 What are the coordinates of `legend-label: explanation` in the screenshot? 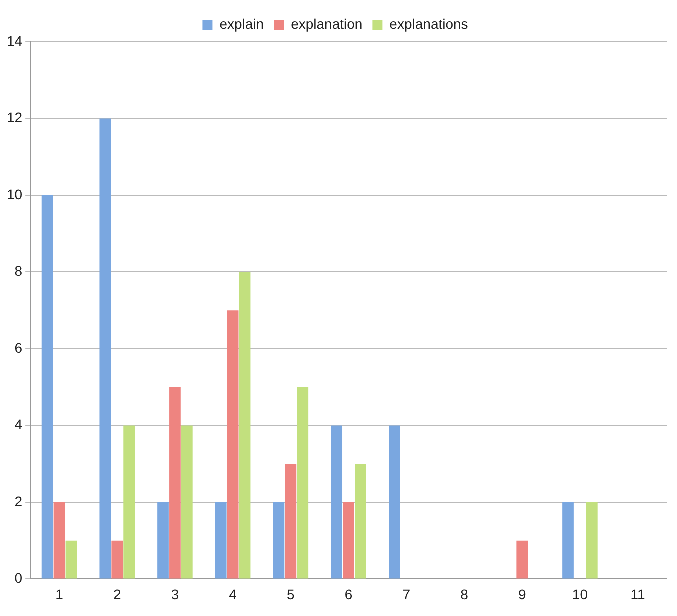 It's located at (327, 24).